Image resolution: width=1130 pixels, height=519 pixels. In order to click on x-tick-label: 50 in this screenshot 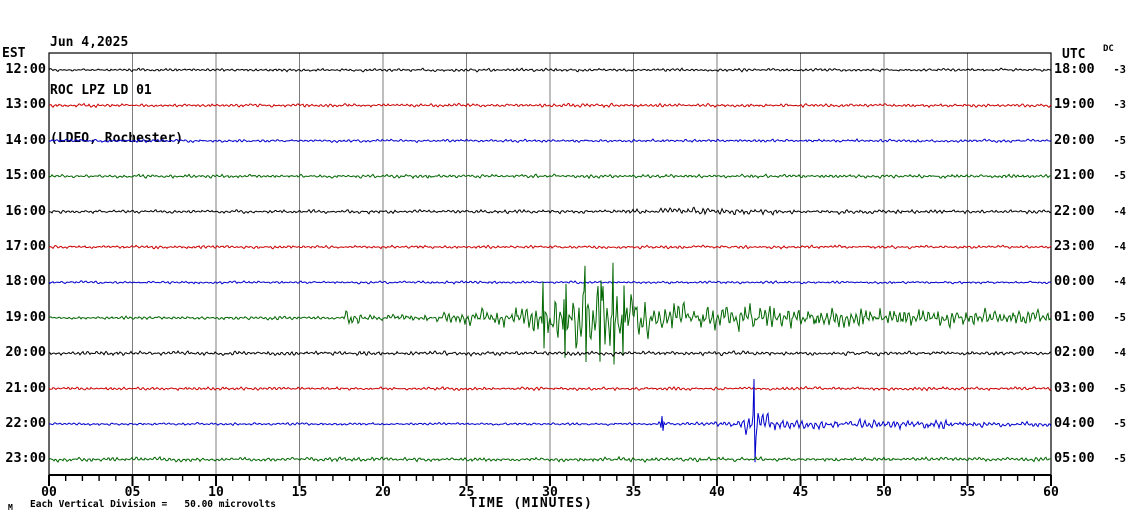, I will do `click(884, 492)`.